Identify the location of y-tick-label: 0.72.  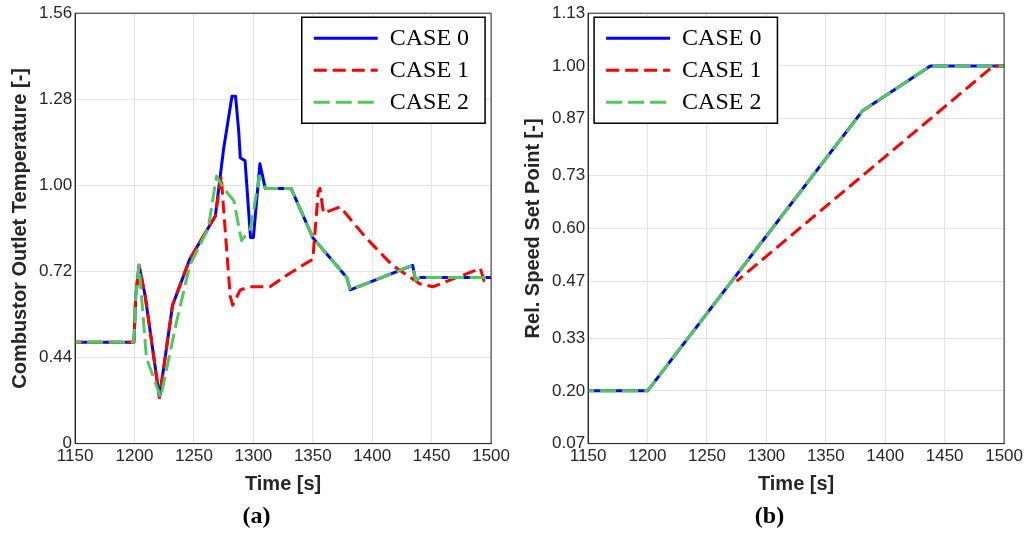
(55, 271).